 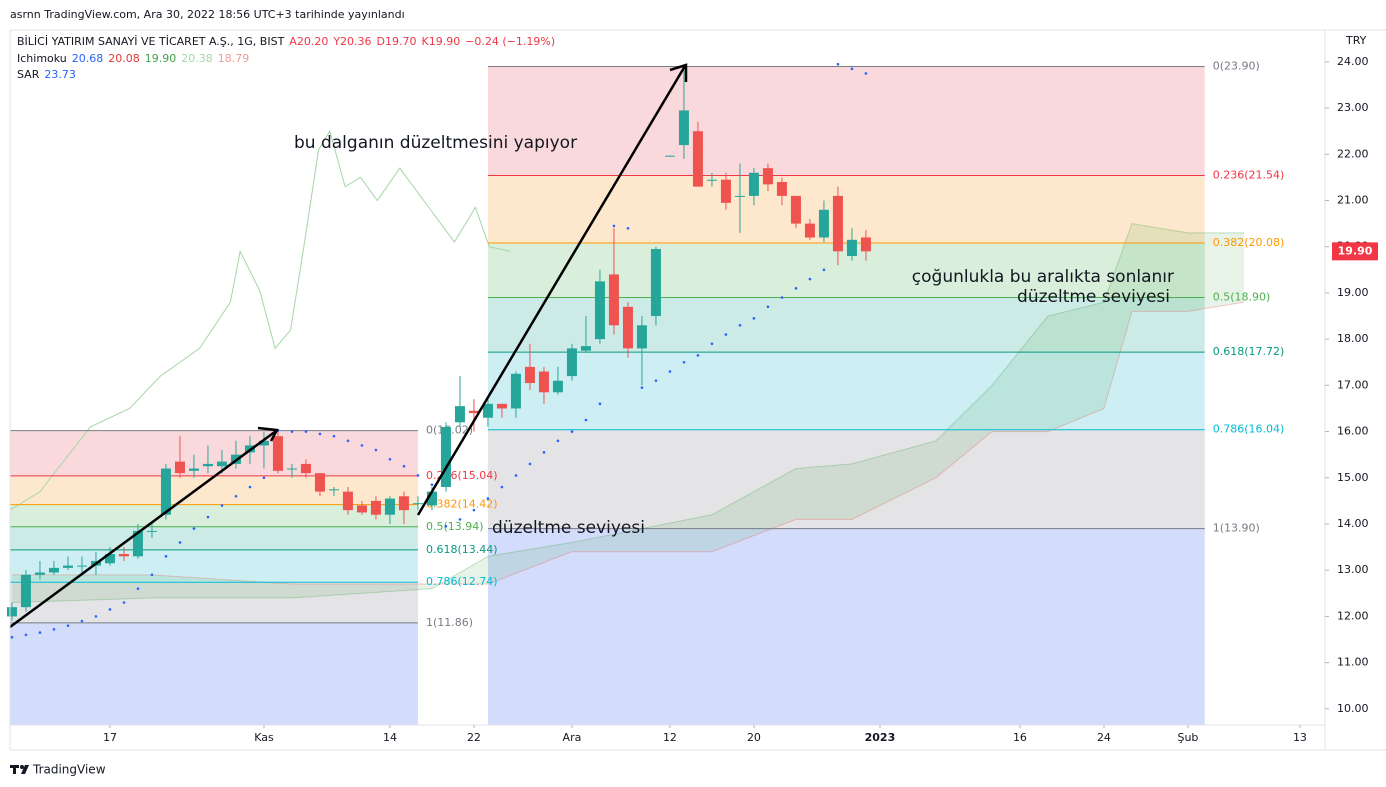 I want to click on fib-label: 0.786(16.04), so click(x=1249, y=429).